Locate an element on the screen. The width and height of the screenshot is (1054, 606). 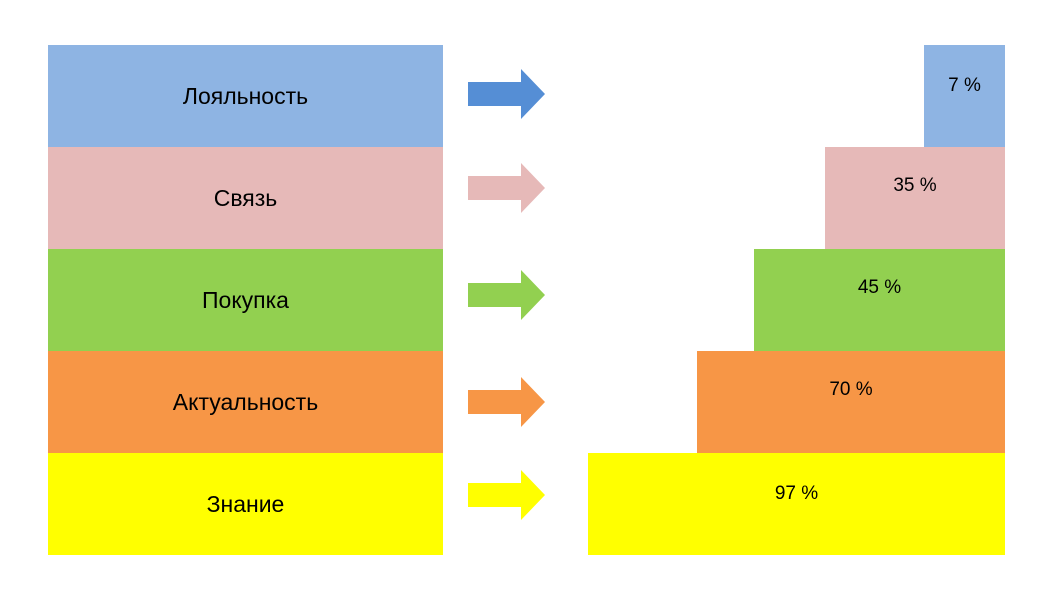
percent-bar-relevance: 70 % is located at coordinates (851, 402).